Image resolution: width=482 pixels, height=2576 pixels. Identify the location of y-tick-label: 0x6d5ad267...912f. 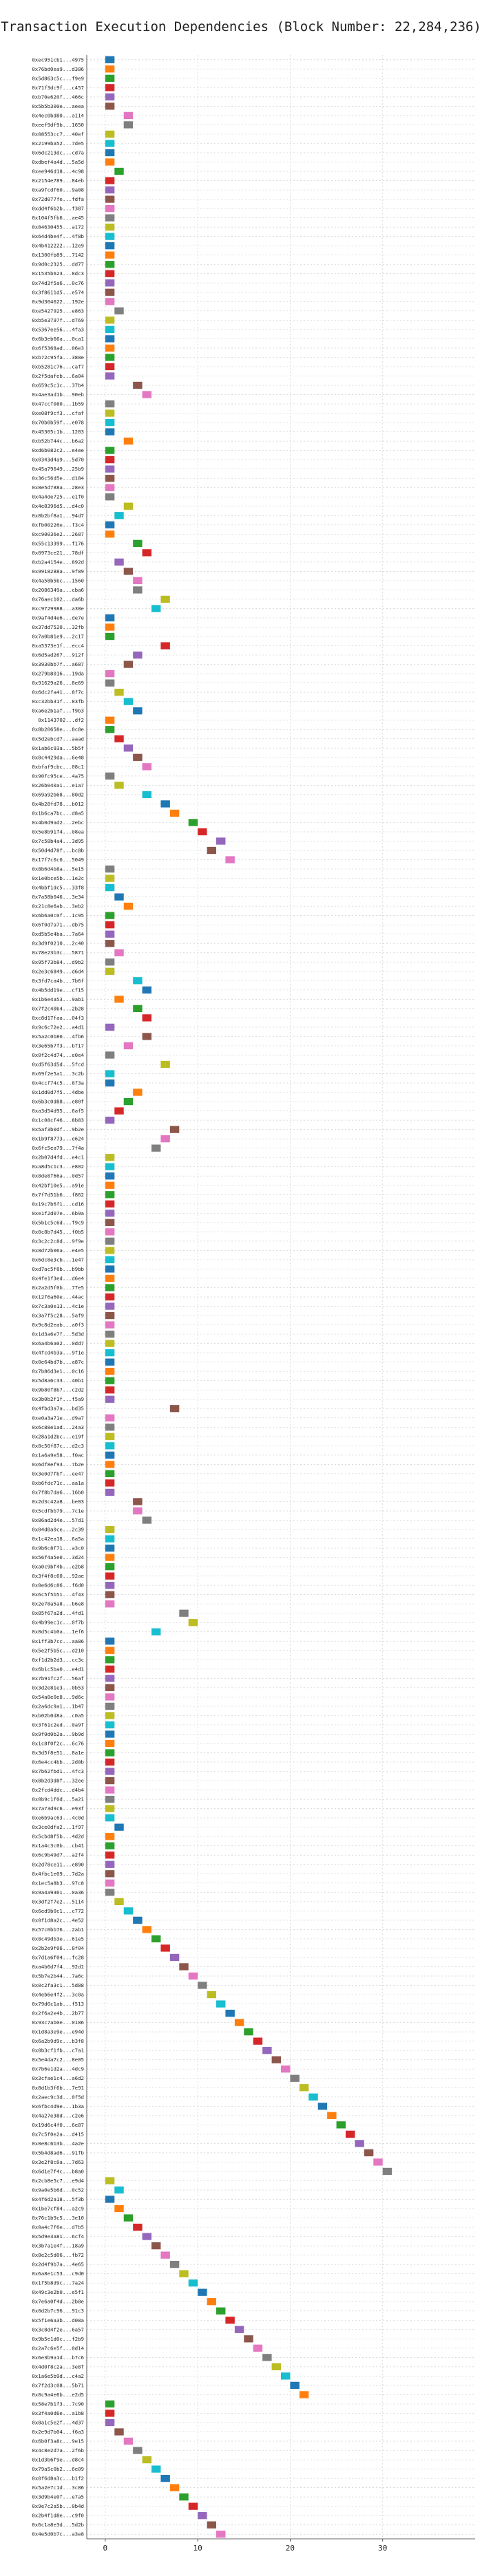
(58, 655).